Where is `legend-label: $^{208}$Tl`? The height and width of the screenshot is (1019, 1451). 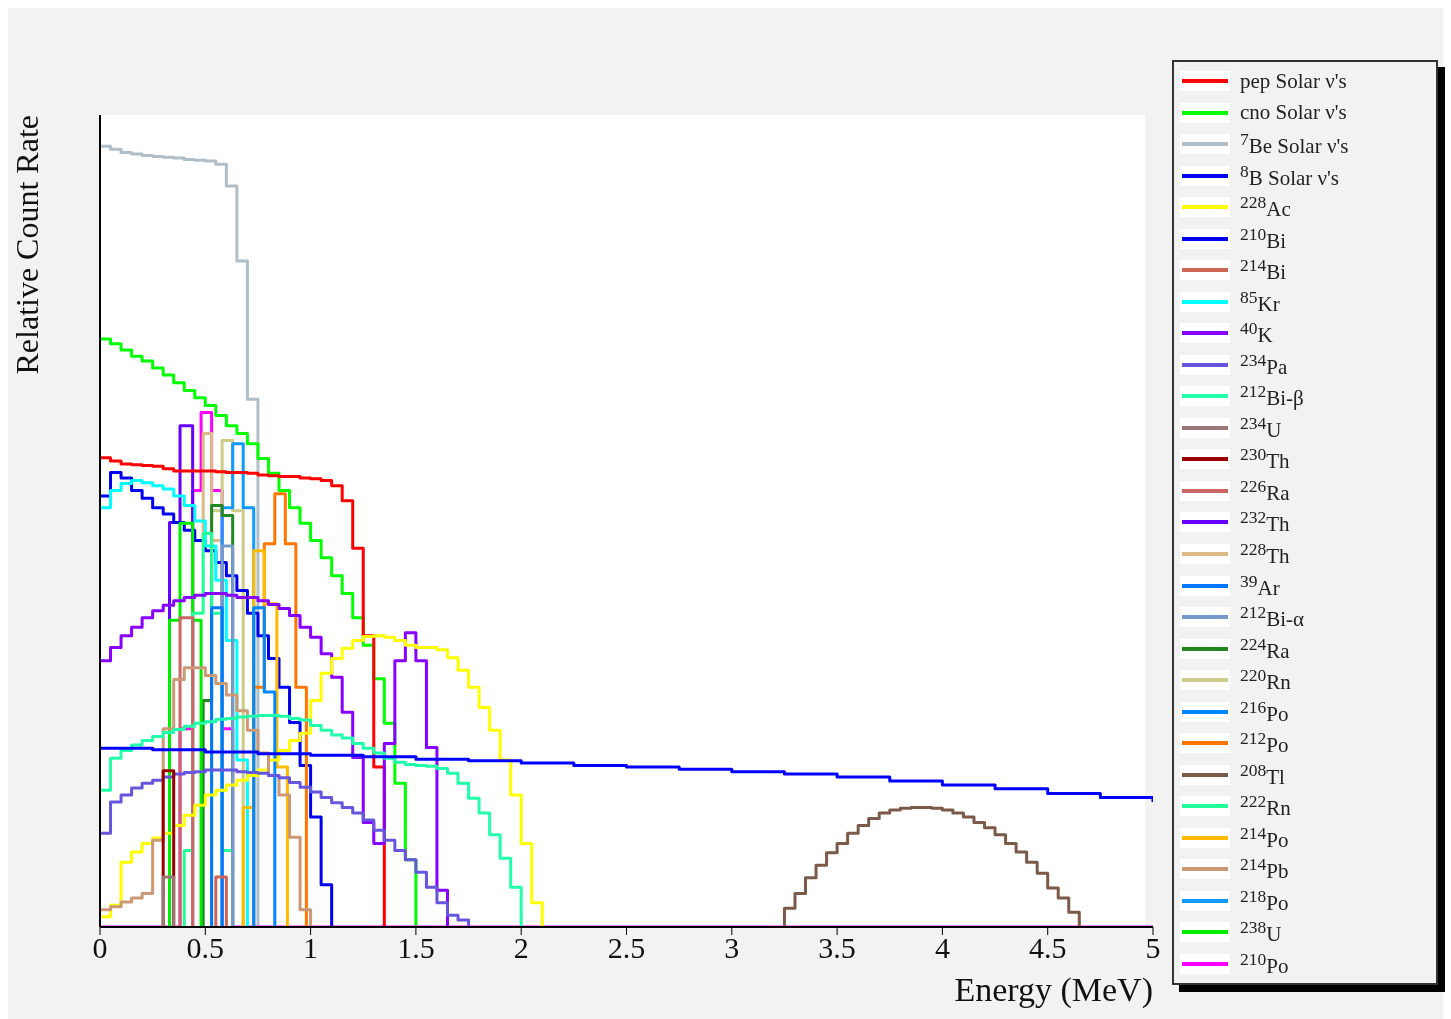 legend-label: $^{208}$Tl is located at coordinates (1262, 774).